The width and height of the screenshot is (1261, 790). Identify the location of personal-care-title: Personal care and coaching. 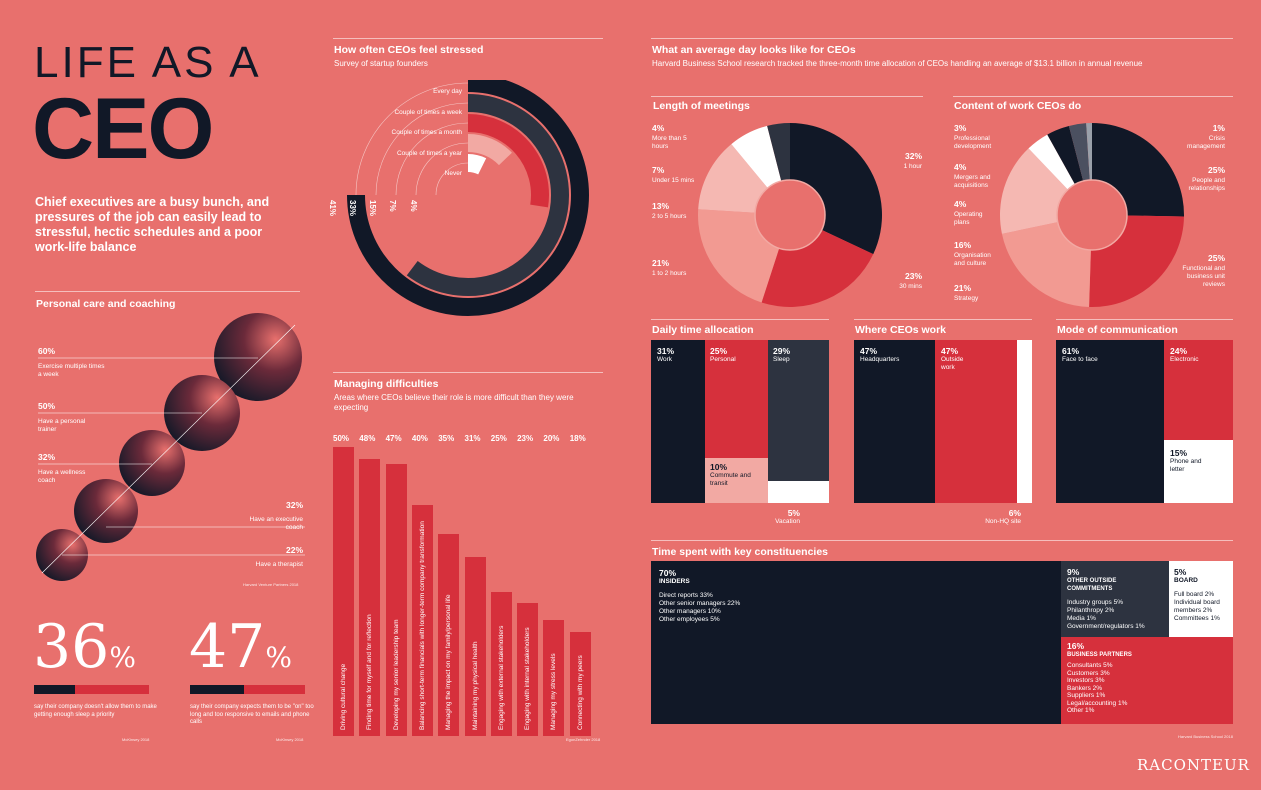
(106, 304).